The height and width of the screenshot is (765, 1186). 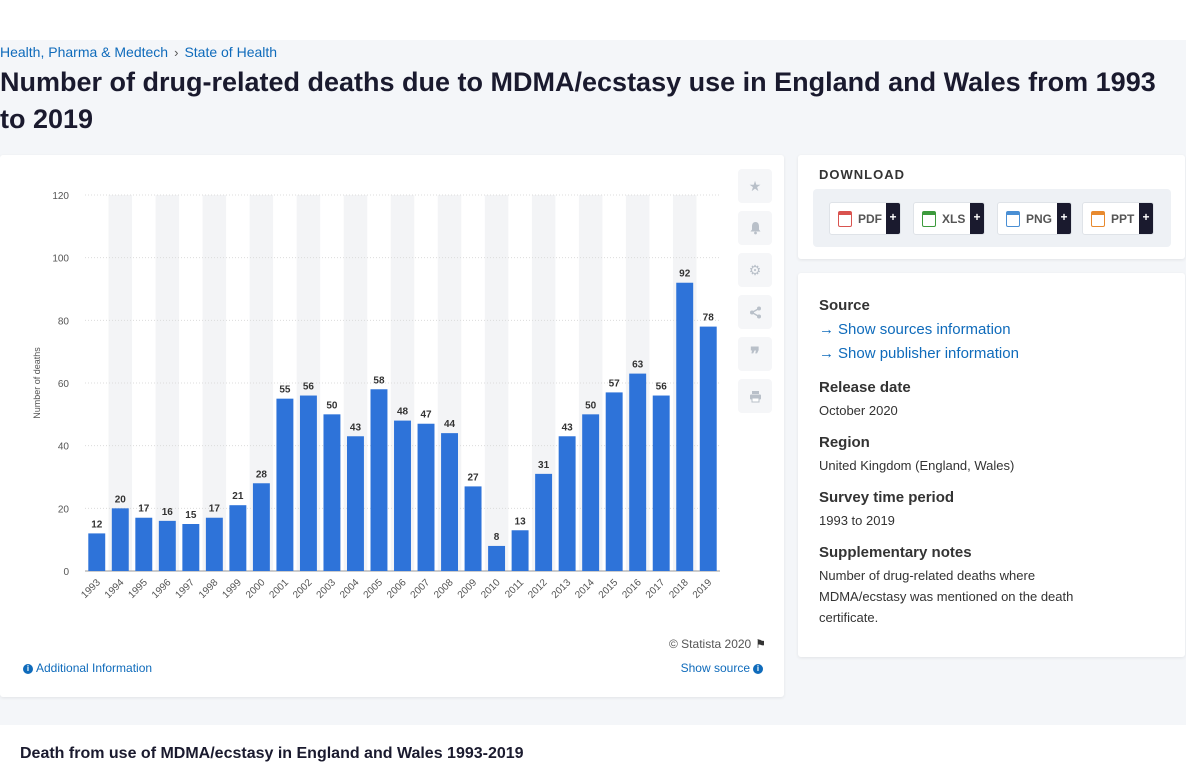 What do you see at coordinates (924, 329) in the screenshot?
I see `show-sources-label: Show sources information` at bounding box center [924, 329].